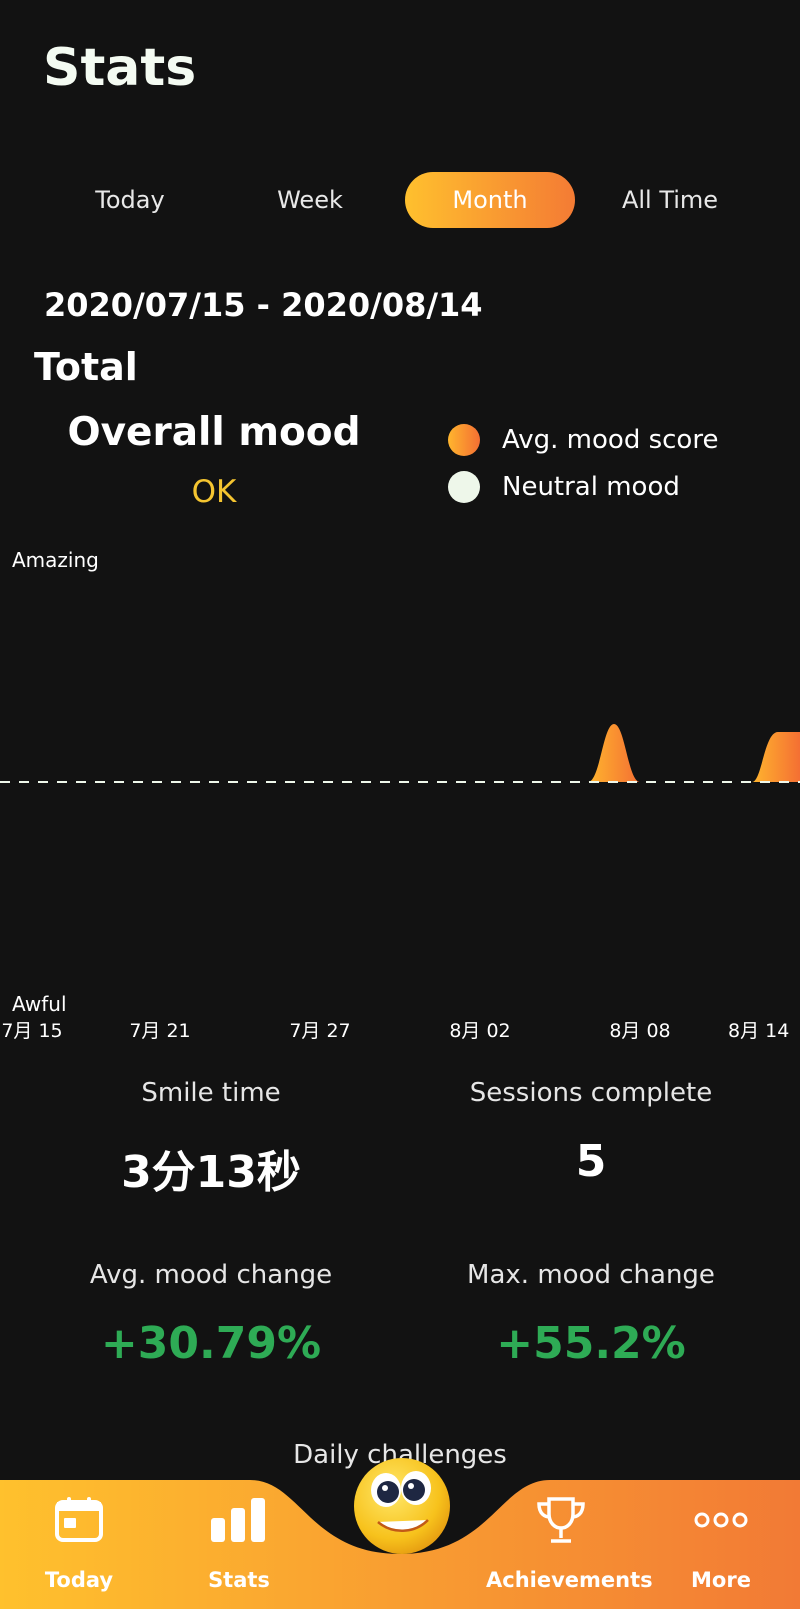 This screenshot has width=800, height=1609. What do you see at coordinates (211, 1172) in the screenshot?
I see `smile-time-value: 3分13秒` at bounding box center [211, 1172].